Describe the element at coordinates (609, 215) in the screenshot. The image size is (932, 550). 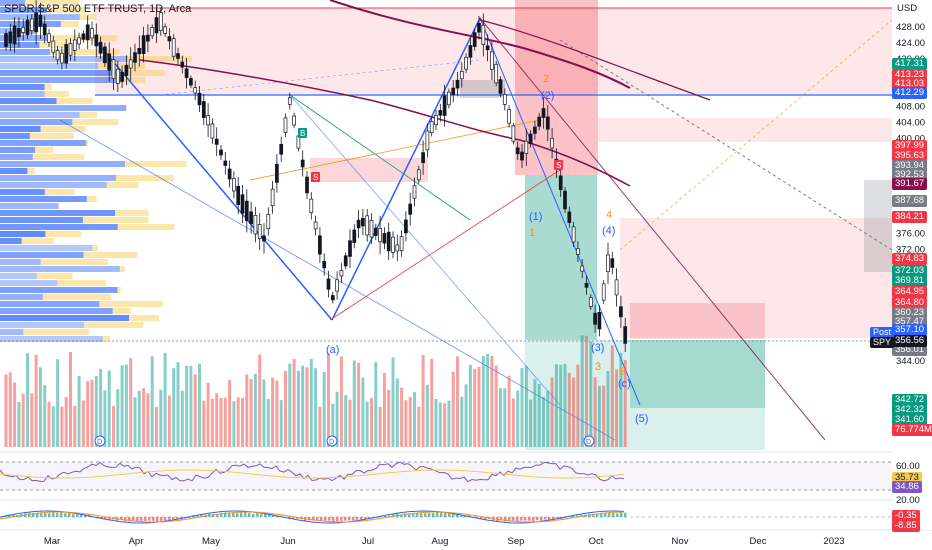
I see `wave-orange-4: 4` at that location.